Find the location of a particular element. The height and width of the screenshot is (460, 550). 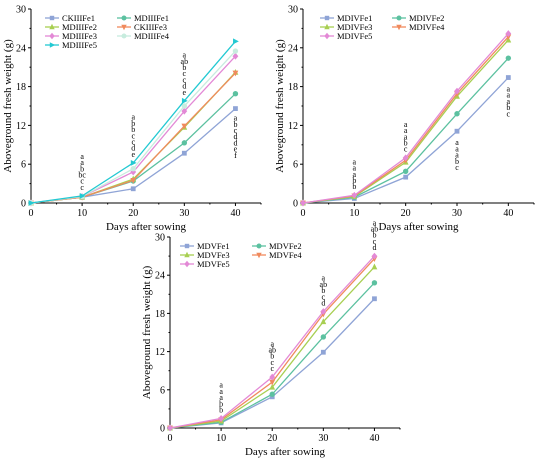

significance-letter: bc is located at coordinates (82, 174).